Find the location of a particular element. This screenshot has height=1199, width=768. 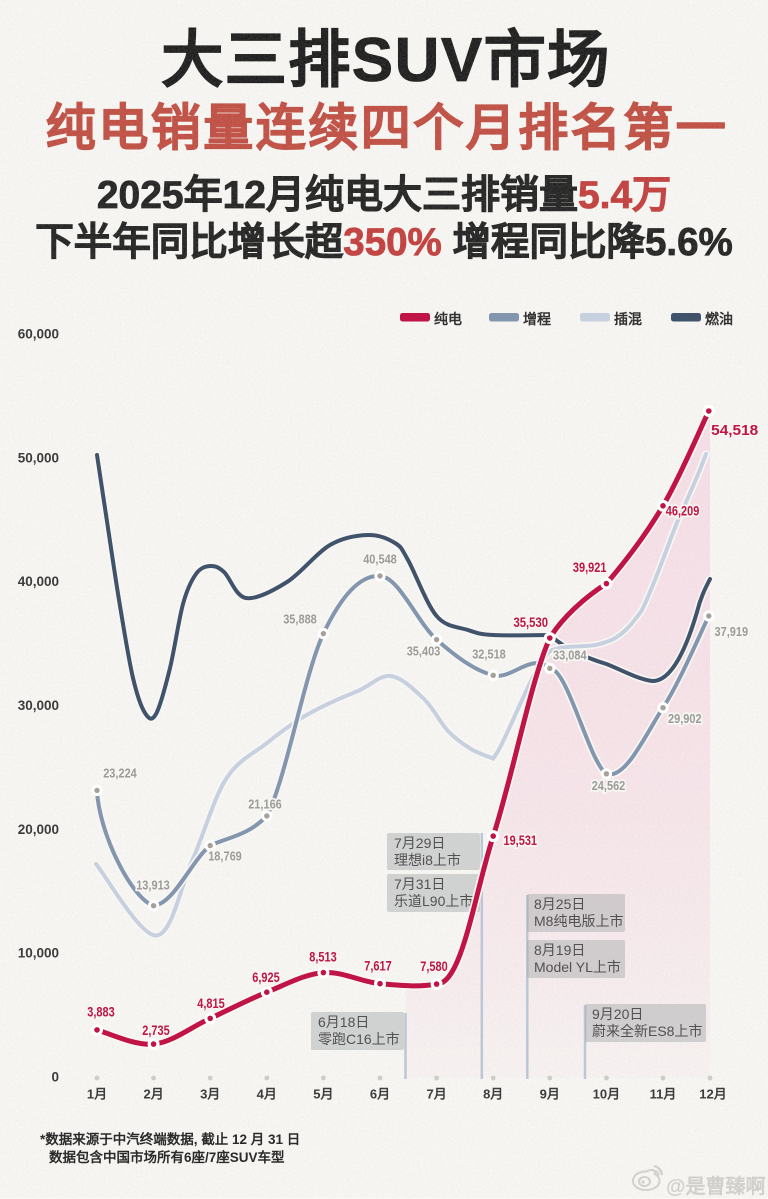

svg-text: 2月 is located at coordinates (153, 1094).